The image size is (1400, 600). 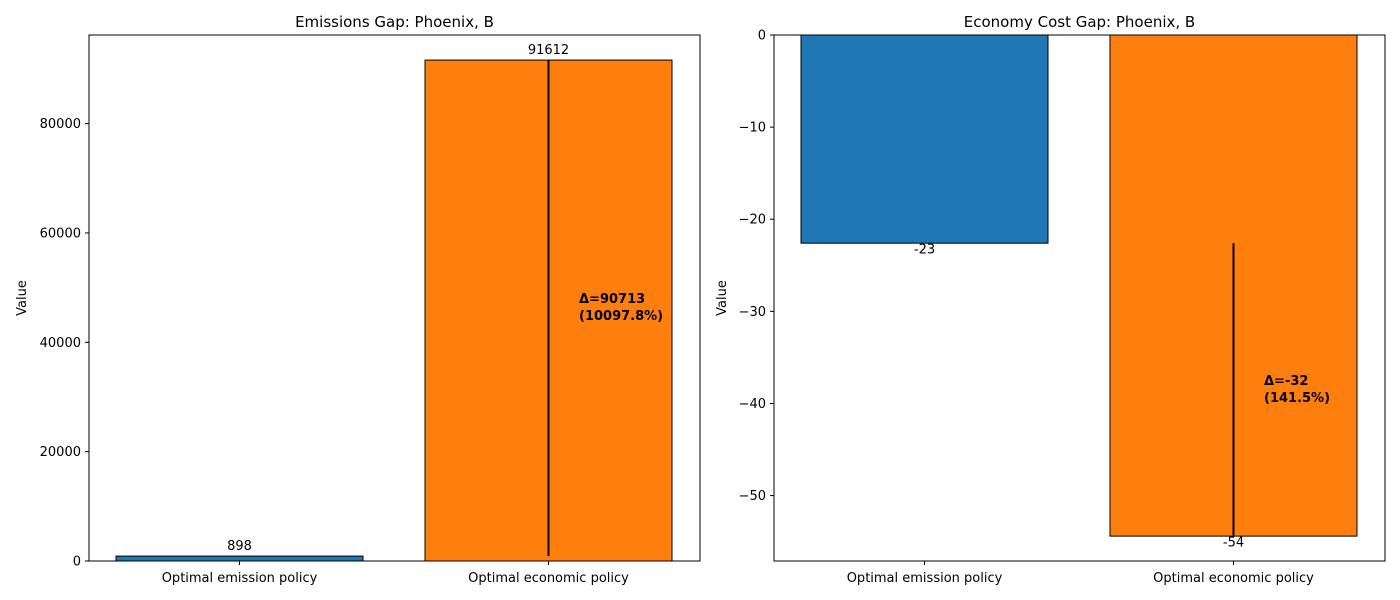 I want to click on y-axis-ticks: 0 −10 −20 −30 −40 −50, so click(x=756, y=266).